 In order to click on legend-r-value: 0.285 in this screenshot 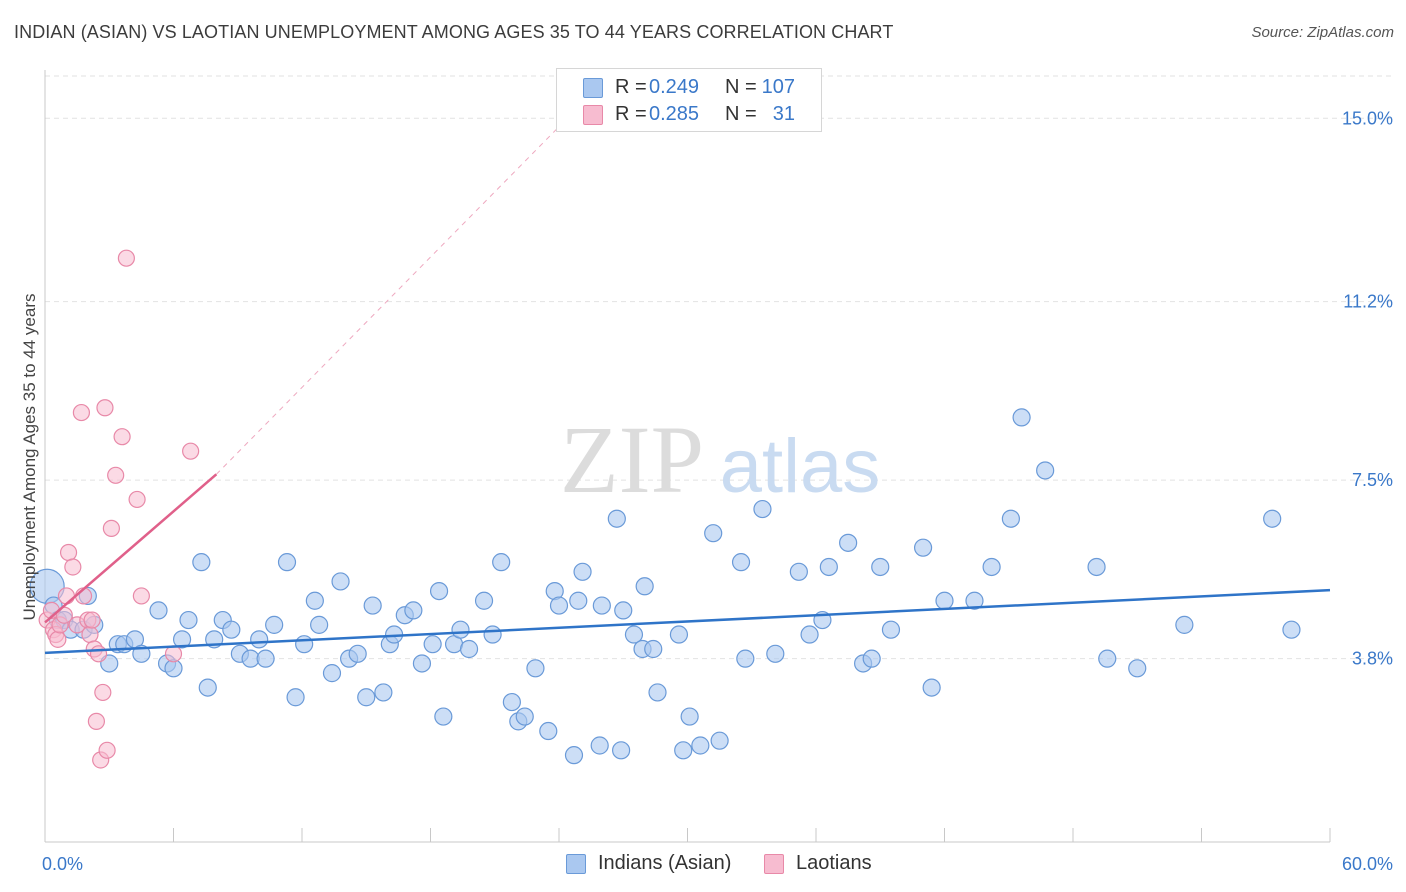, I will do `click(674, 114)`.